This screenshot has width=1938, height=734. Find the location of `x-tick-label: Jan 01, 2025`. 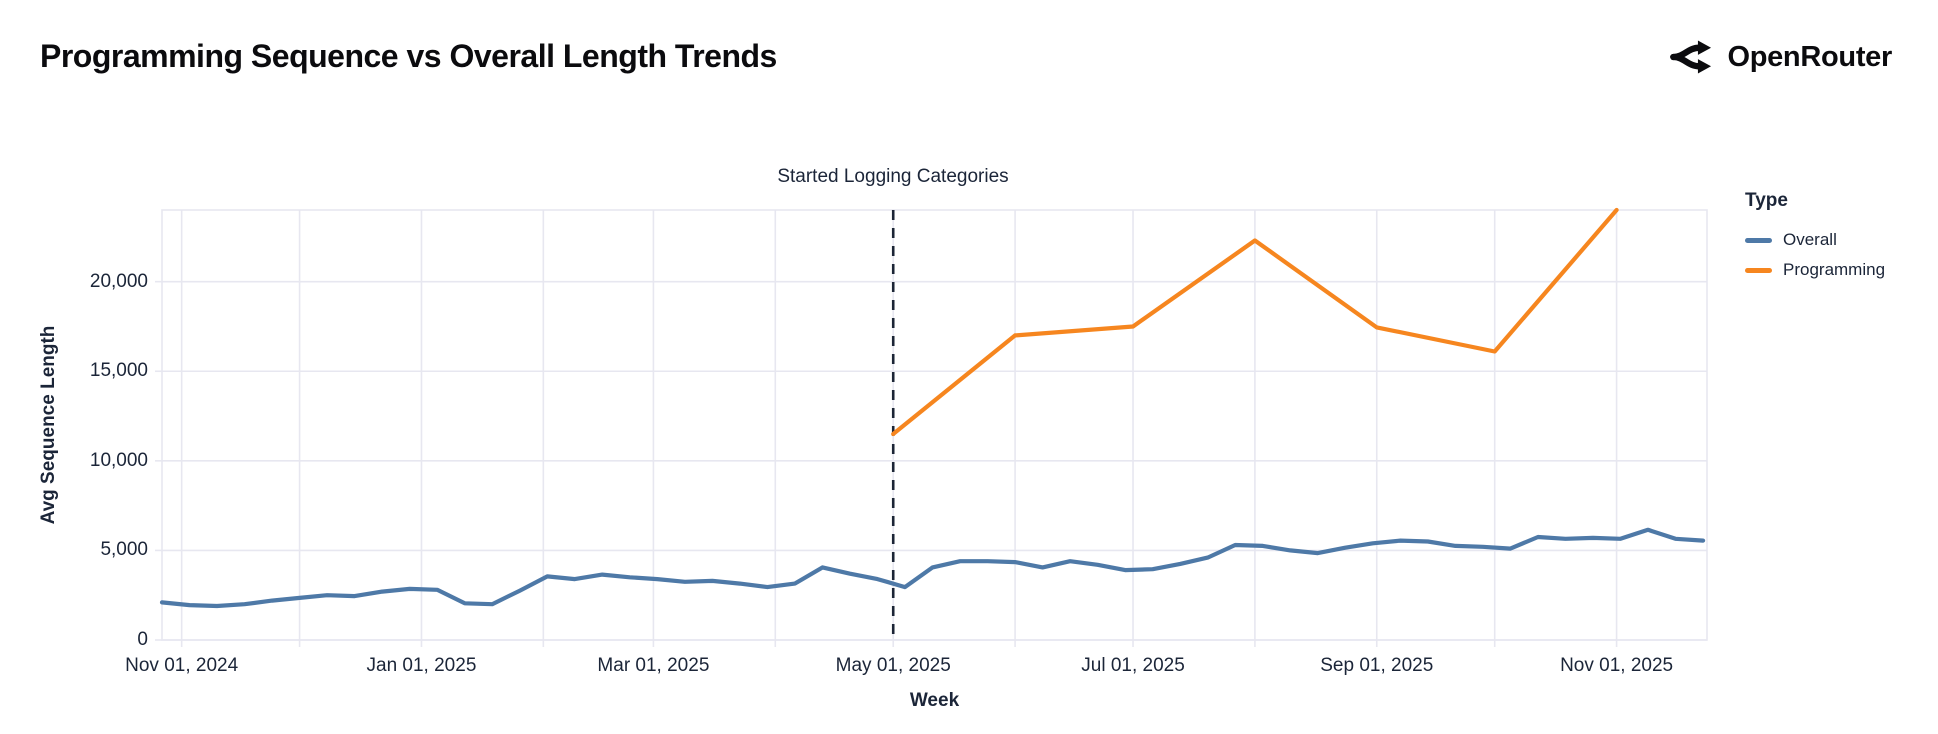

x-tick-label: Jan 01, 2025 is located at coordinates (421, 665).